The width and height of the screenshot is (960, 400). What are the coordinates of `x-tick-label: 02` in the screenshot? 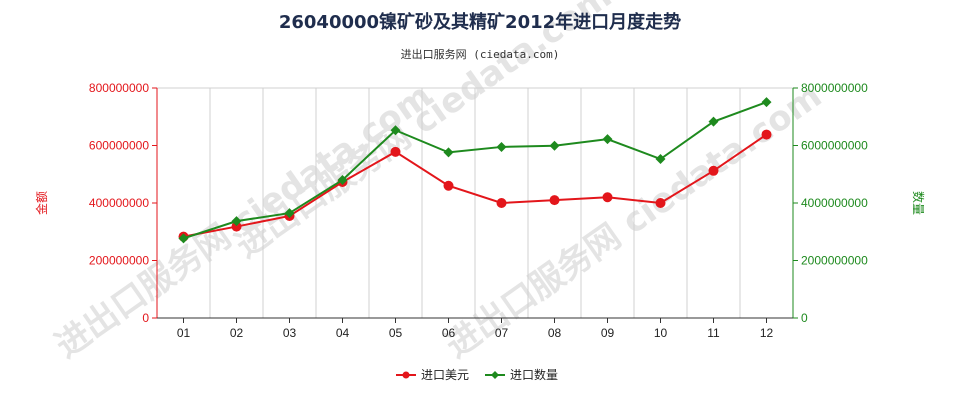 It's located at (237, 333).